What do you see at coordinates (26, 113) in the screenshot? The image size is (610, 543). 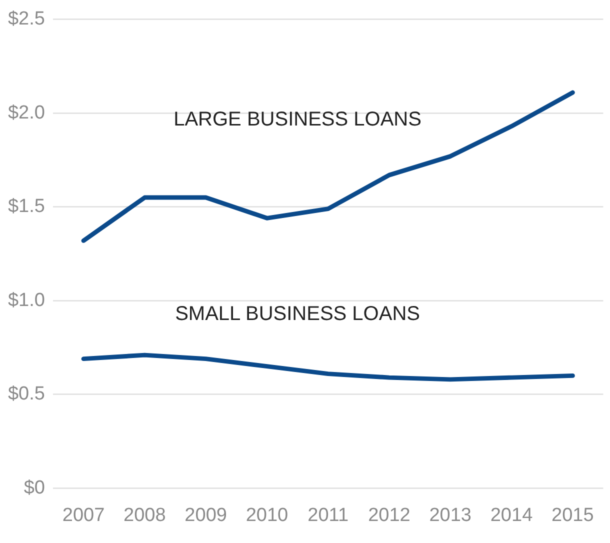 I see `y-tick-label: $2.0` at bounding box center [26, 113].